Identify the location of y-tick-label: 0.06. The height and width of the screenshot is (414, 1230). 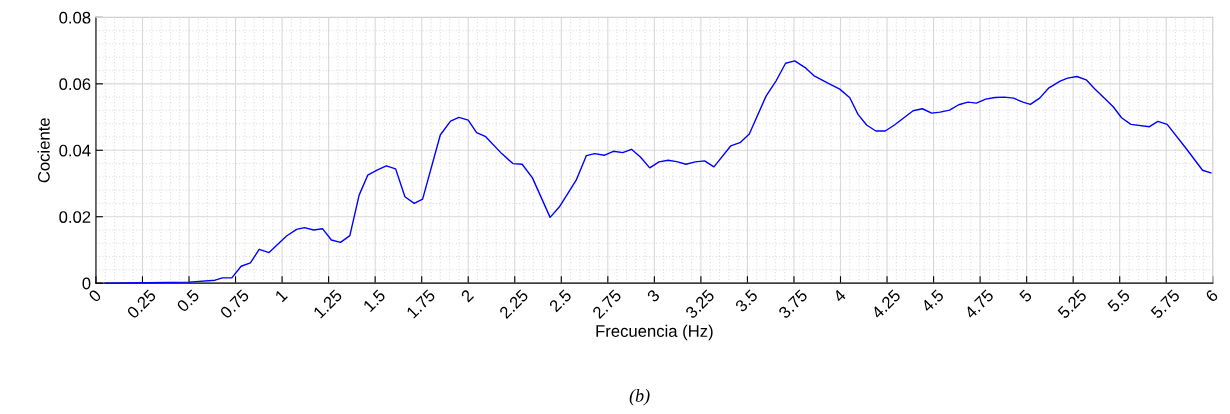
(75, 84).